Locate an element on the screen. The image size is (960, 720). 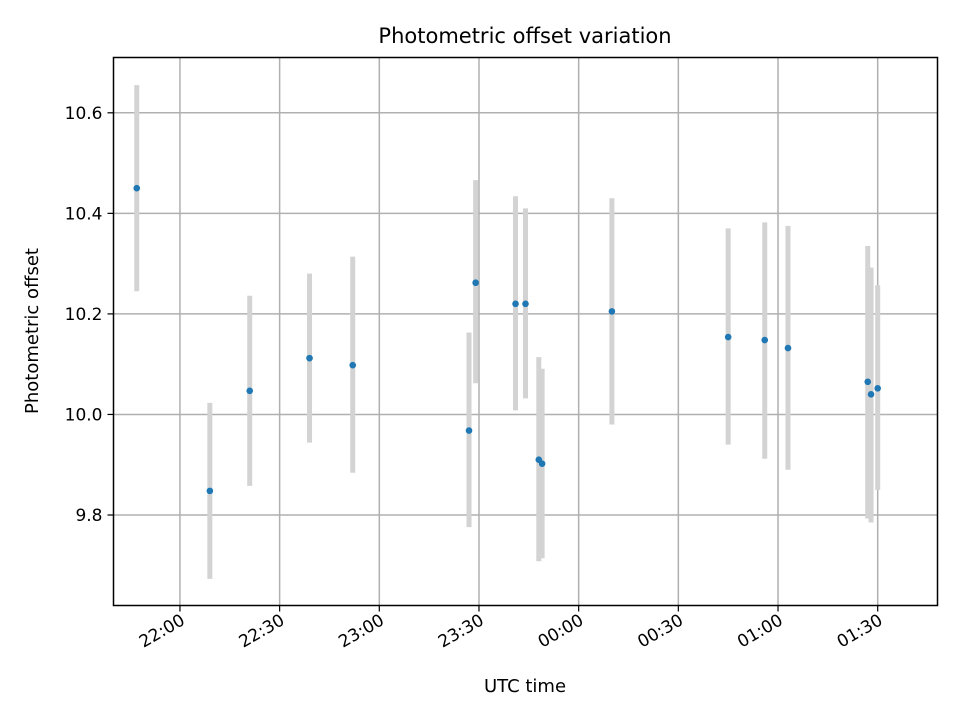
x-tick-label: 00:00 is located at coordinates (561, 632).